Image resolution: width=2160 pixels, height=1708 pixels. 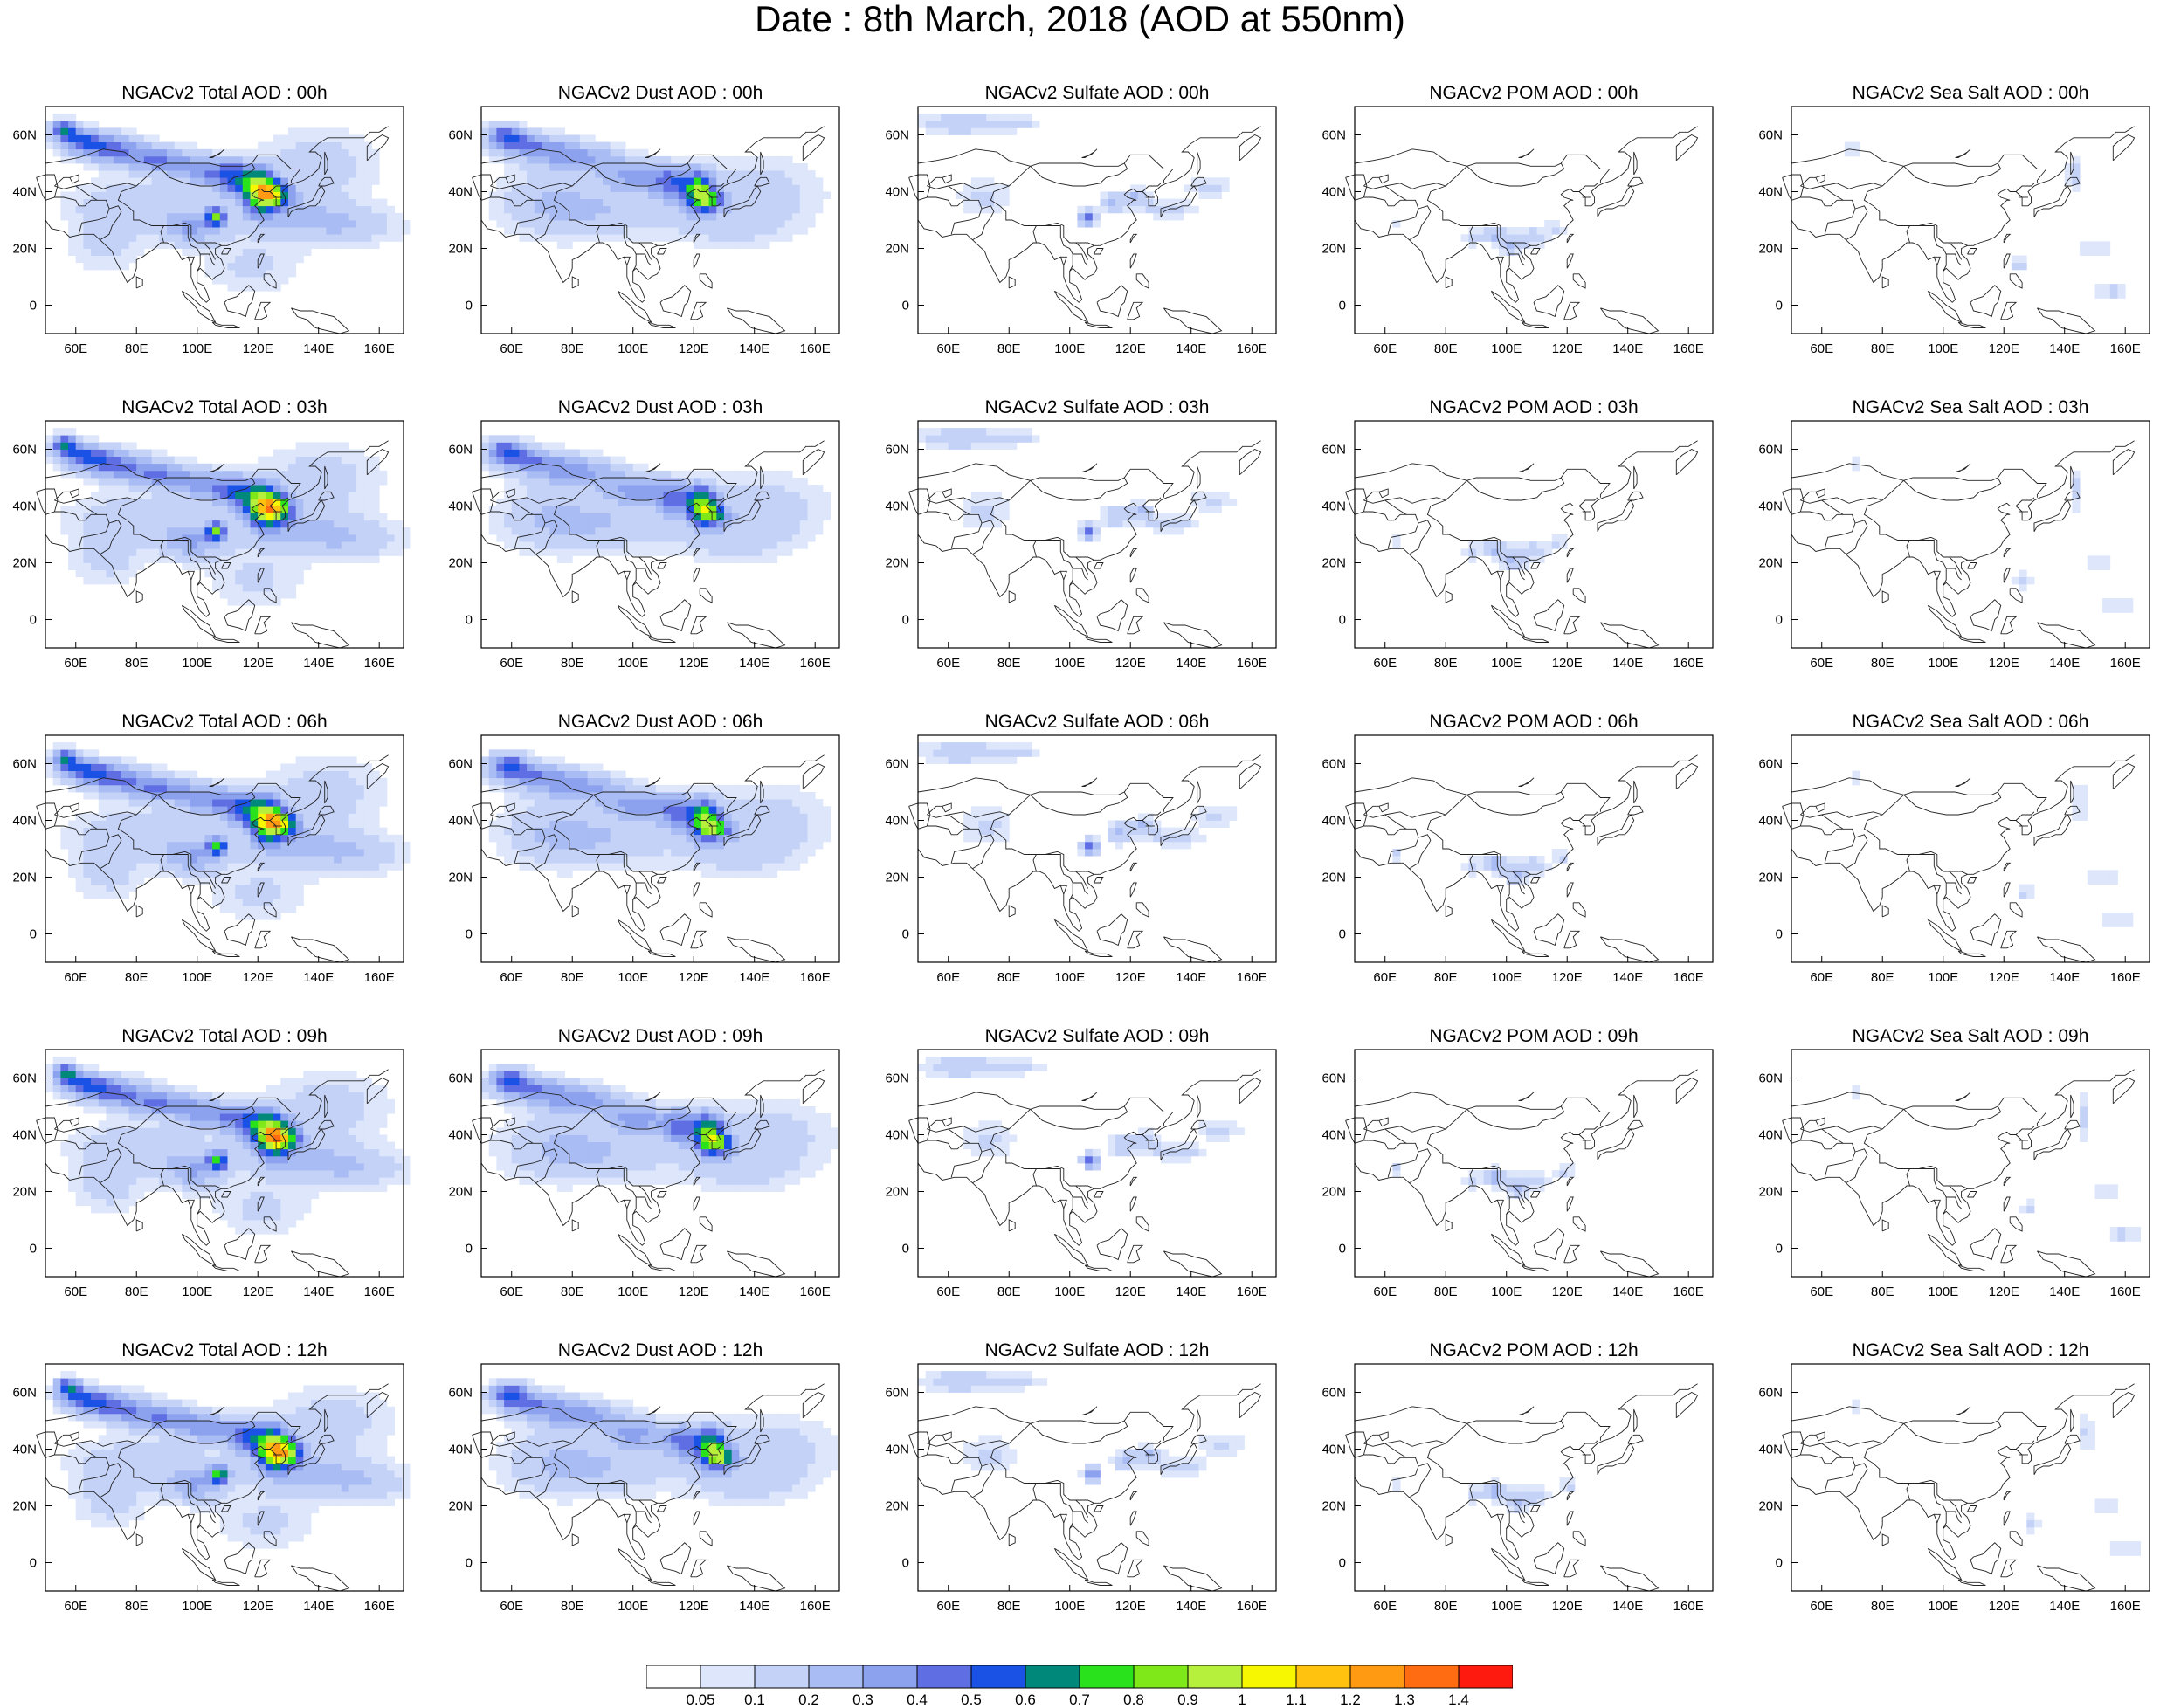 What do you see at coordinates (694, 977) in the screenshot?
I see `x-tick-label: 120E` at bounding box center [694, 977].